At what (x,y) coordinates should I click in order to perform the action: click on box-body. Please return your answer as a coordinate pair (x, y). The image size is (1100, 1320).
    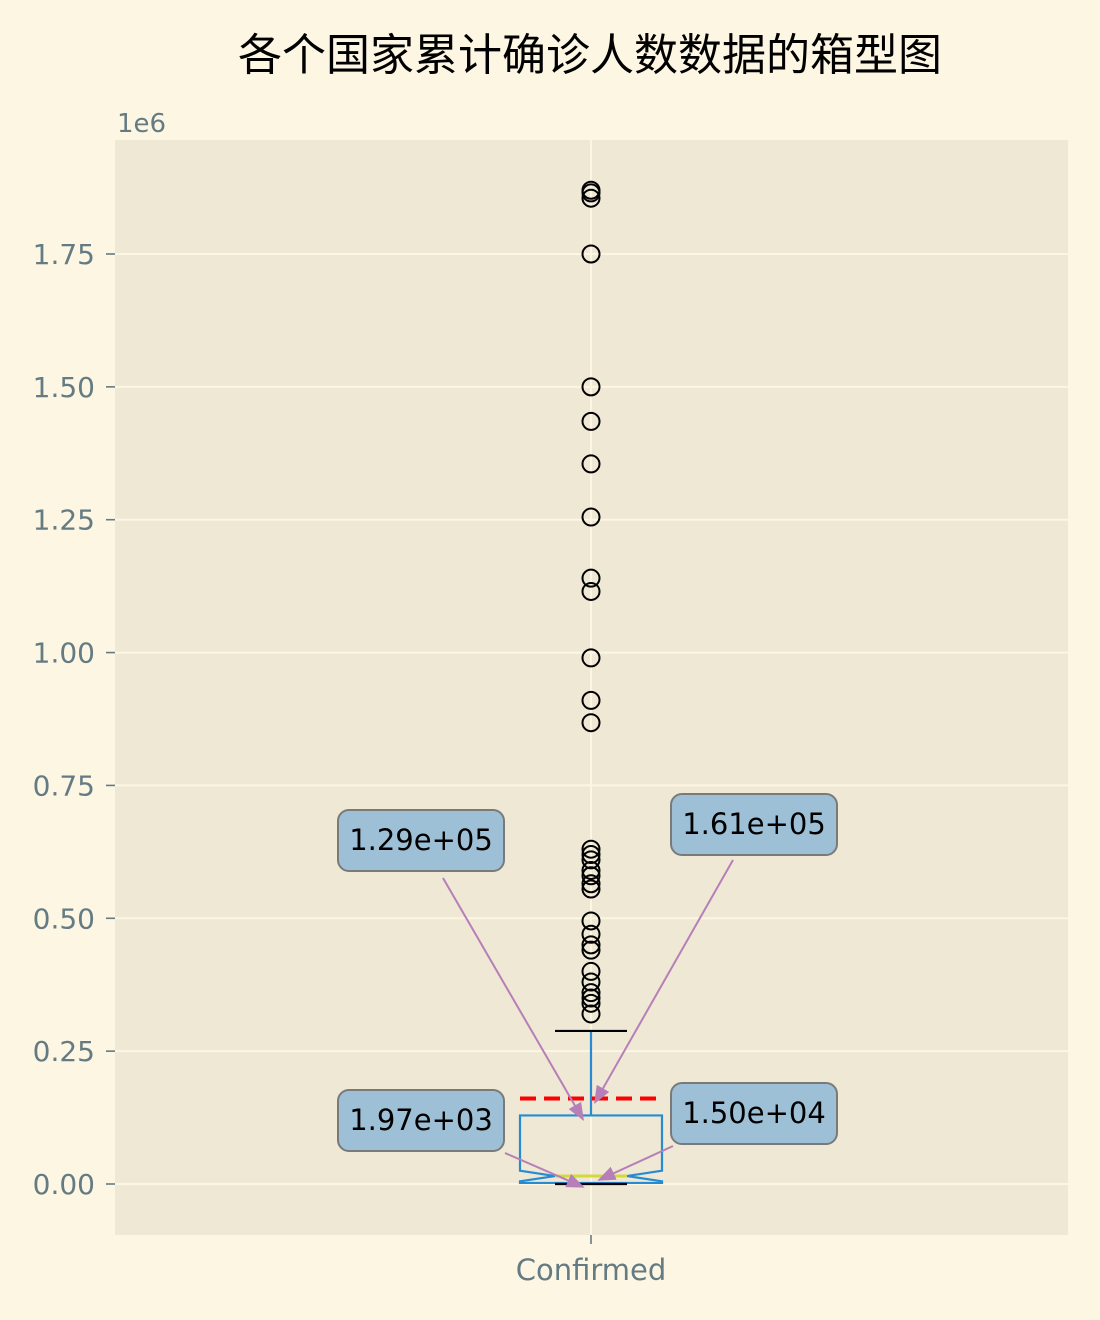
    Looking at the image, I should click on (591, 1149).